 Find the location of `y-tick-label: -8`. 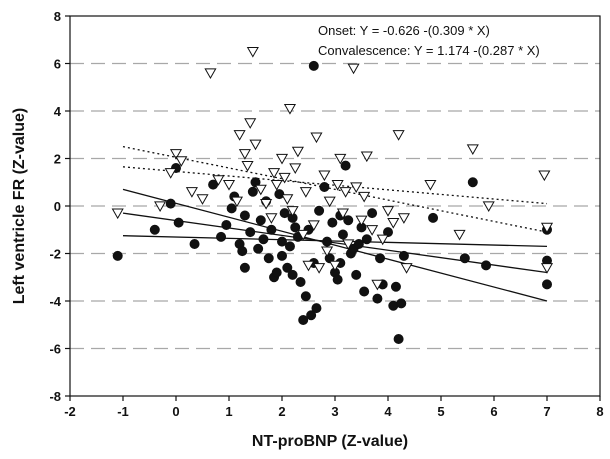

y-tick-label: -8 is located at coordinates (55, 396).